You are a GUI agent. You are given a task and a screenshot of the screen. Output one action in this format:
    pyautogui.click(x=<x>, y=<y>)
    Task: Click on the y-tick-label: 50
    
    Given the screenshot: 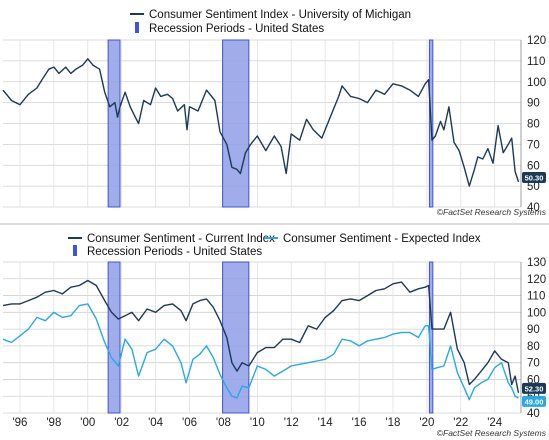 What is the action you would take?
    pyautogui.click(x=533, y=187)
    